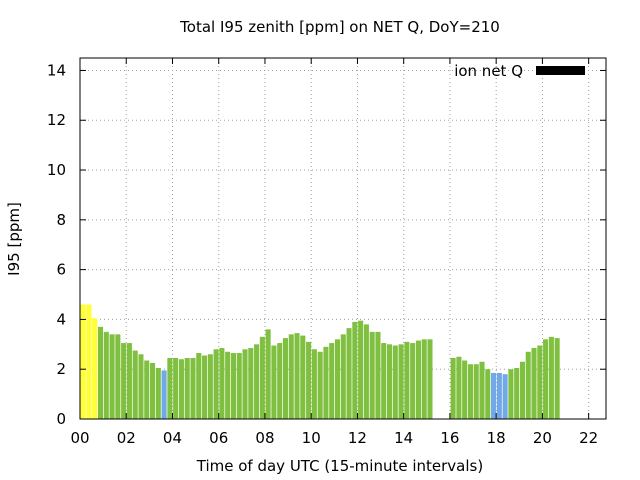 The width and height of the screenshot is (640, 480). Describe the element at coordinates (61, 270) in the screenshot. I see `y-tick-label: 6` at that location.